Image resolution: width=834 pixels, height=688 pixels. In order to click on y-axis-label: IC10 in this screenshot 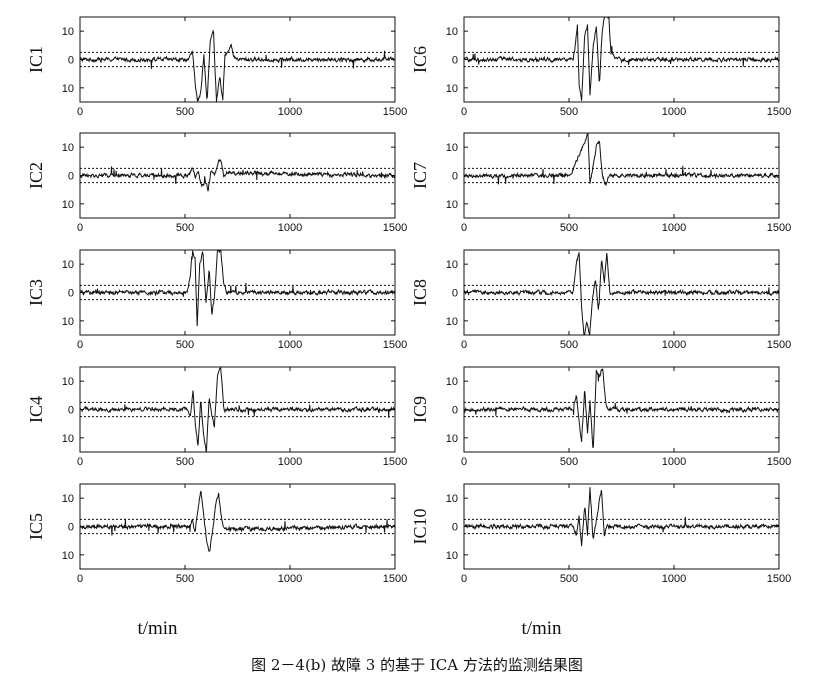, I will do `click(420, 527)`.